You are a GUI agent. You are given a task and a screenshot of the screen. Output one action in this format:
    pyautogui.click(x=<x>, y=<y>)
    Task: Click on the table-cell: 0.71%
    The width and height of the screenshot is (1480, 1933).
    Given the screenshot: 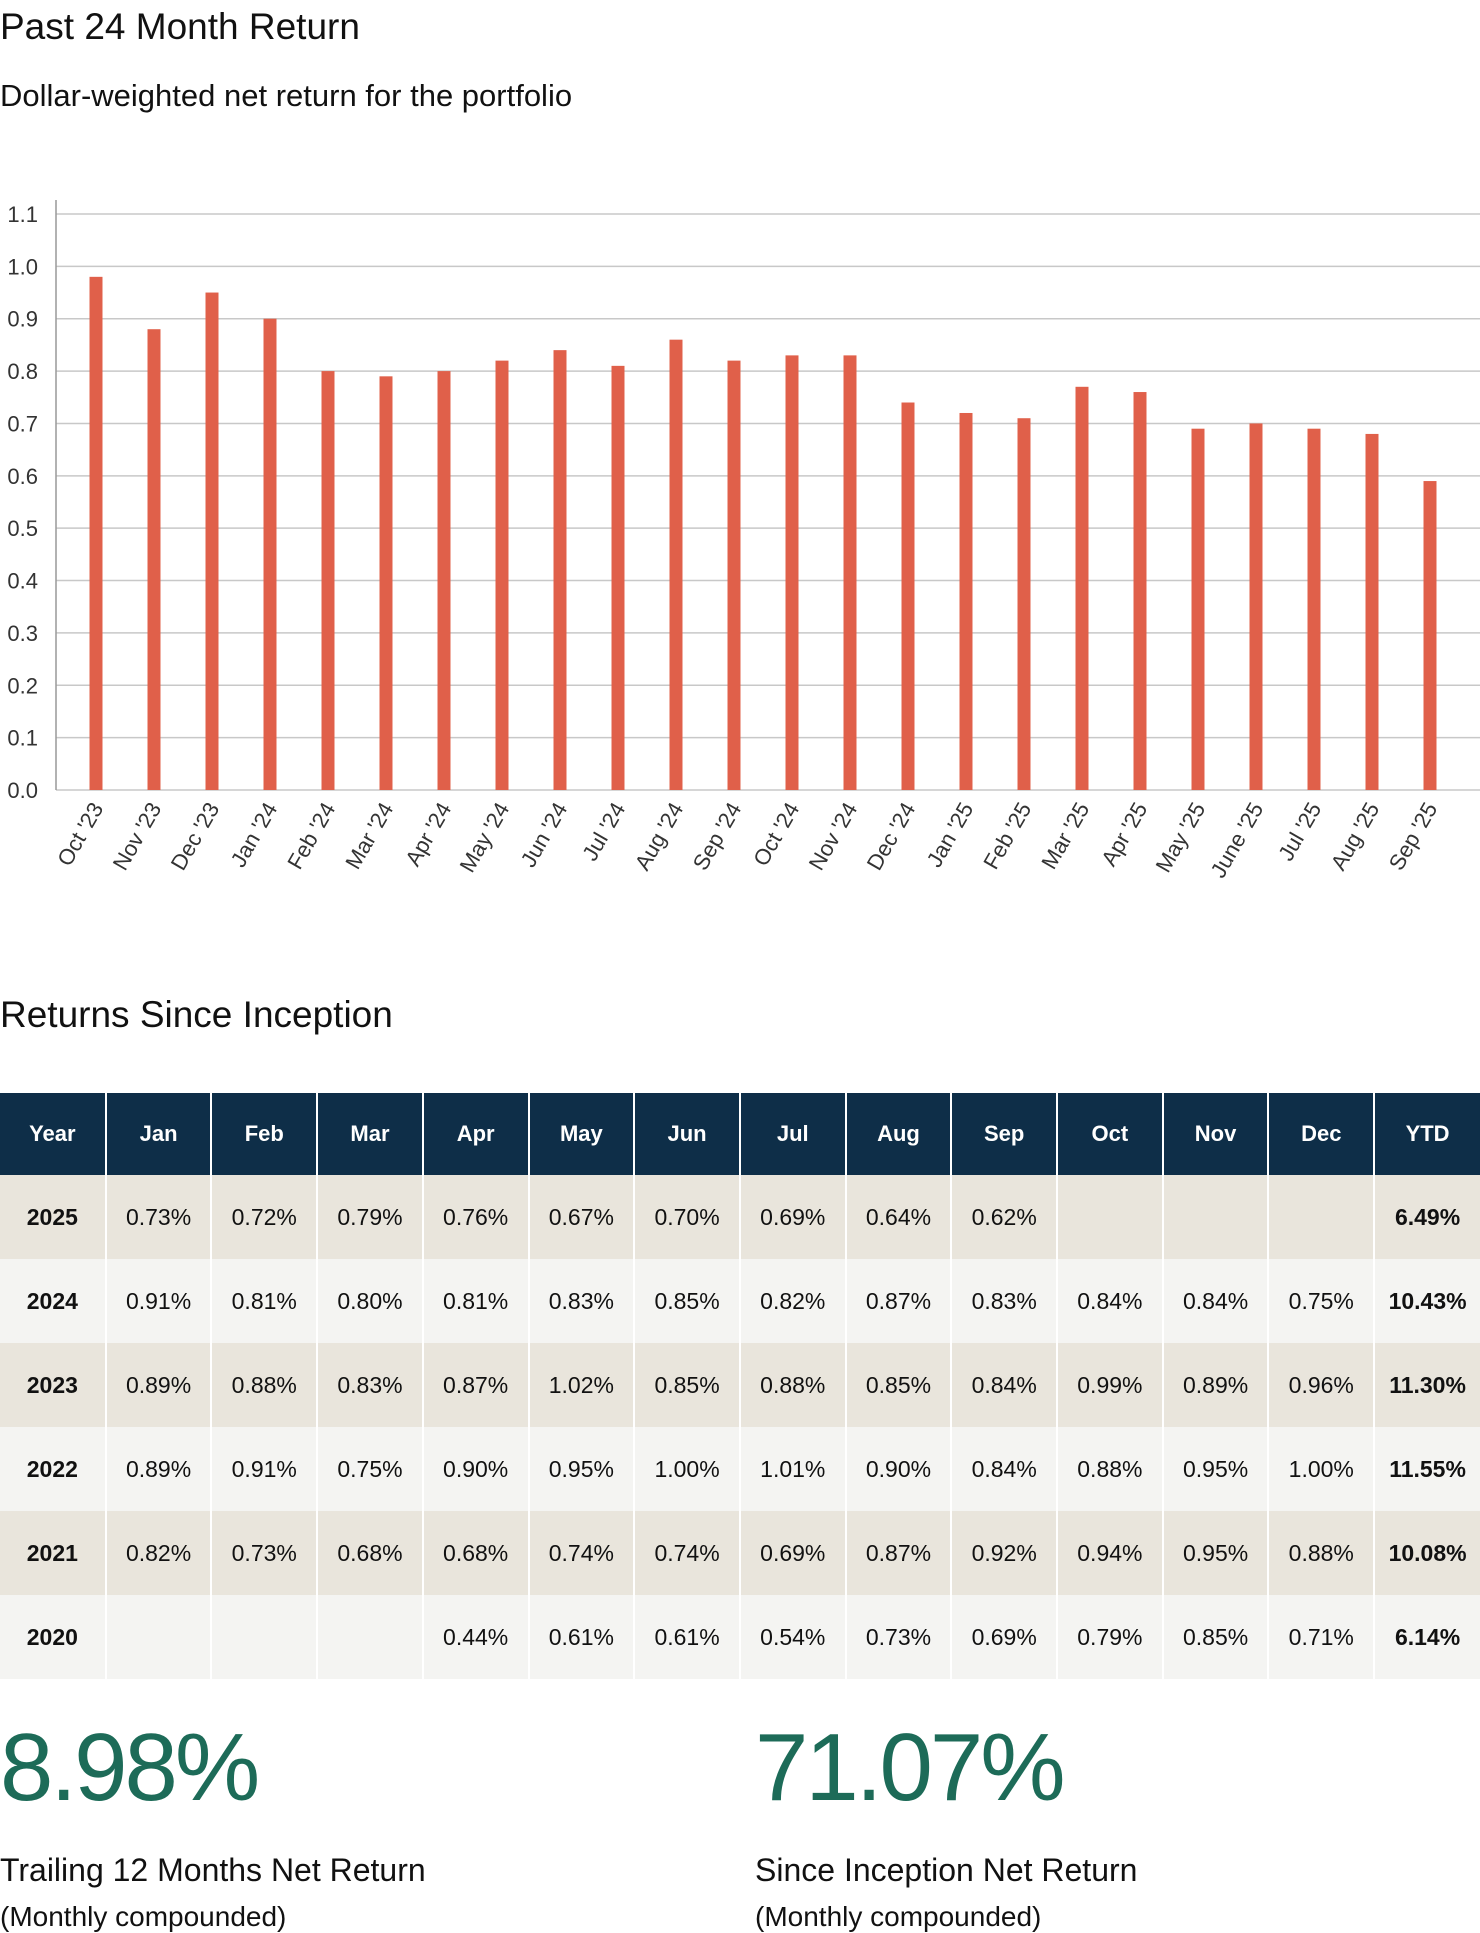 What is the action you would take?
    pyautogui.click(x=1322, y=1637)
    